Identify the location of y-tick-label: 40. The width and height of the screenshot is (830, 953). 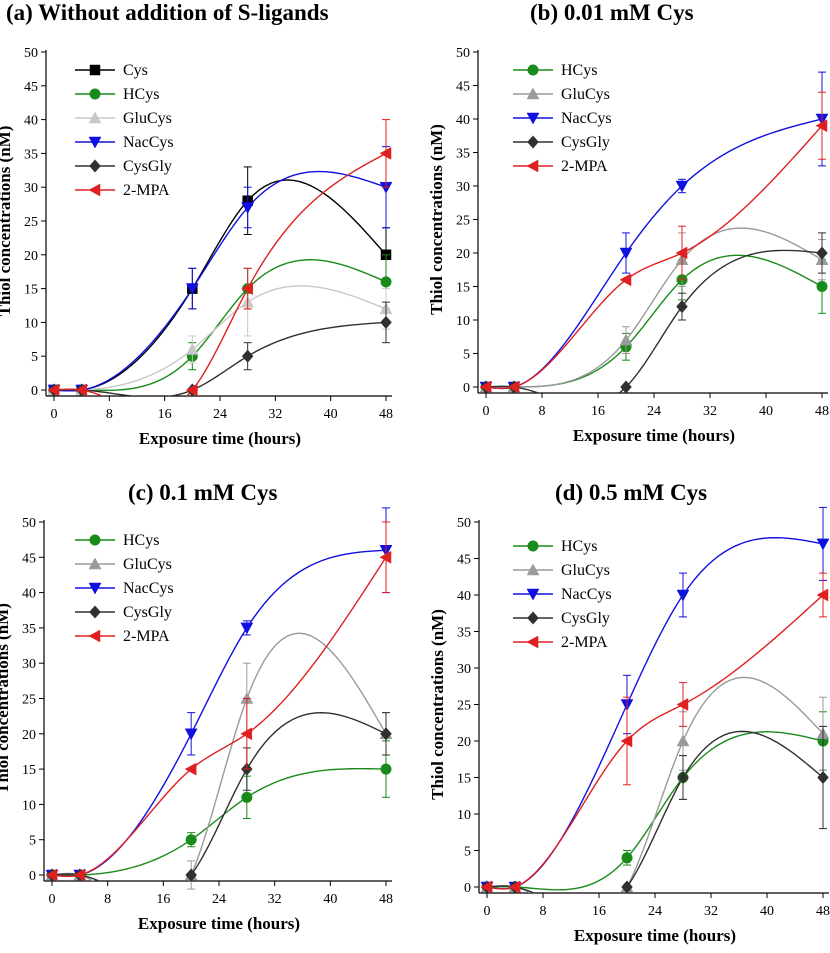
(31, 121).